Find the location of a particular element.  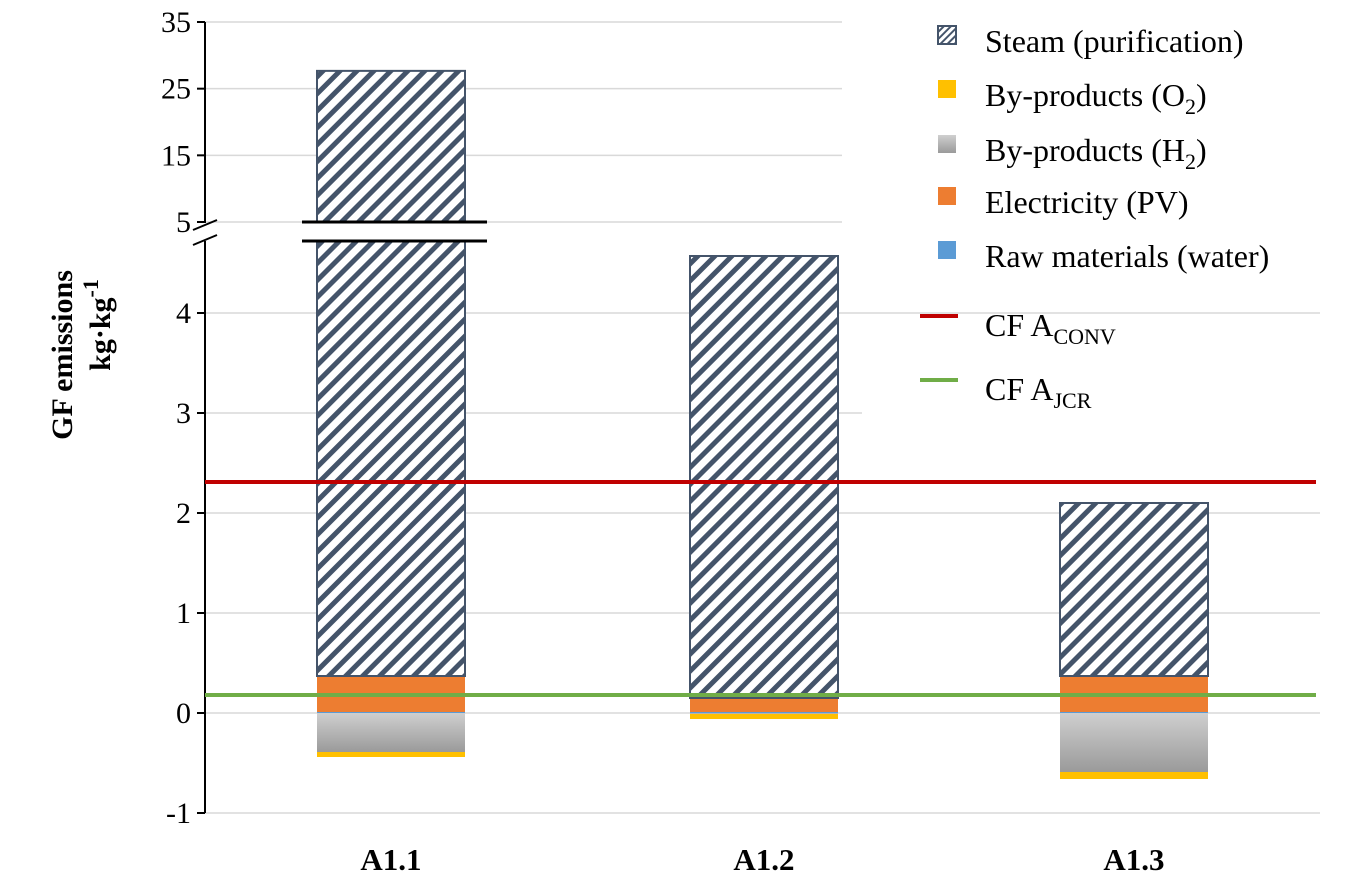

x-category-label: A1.3 is located at coordinates (1133, 859).